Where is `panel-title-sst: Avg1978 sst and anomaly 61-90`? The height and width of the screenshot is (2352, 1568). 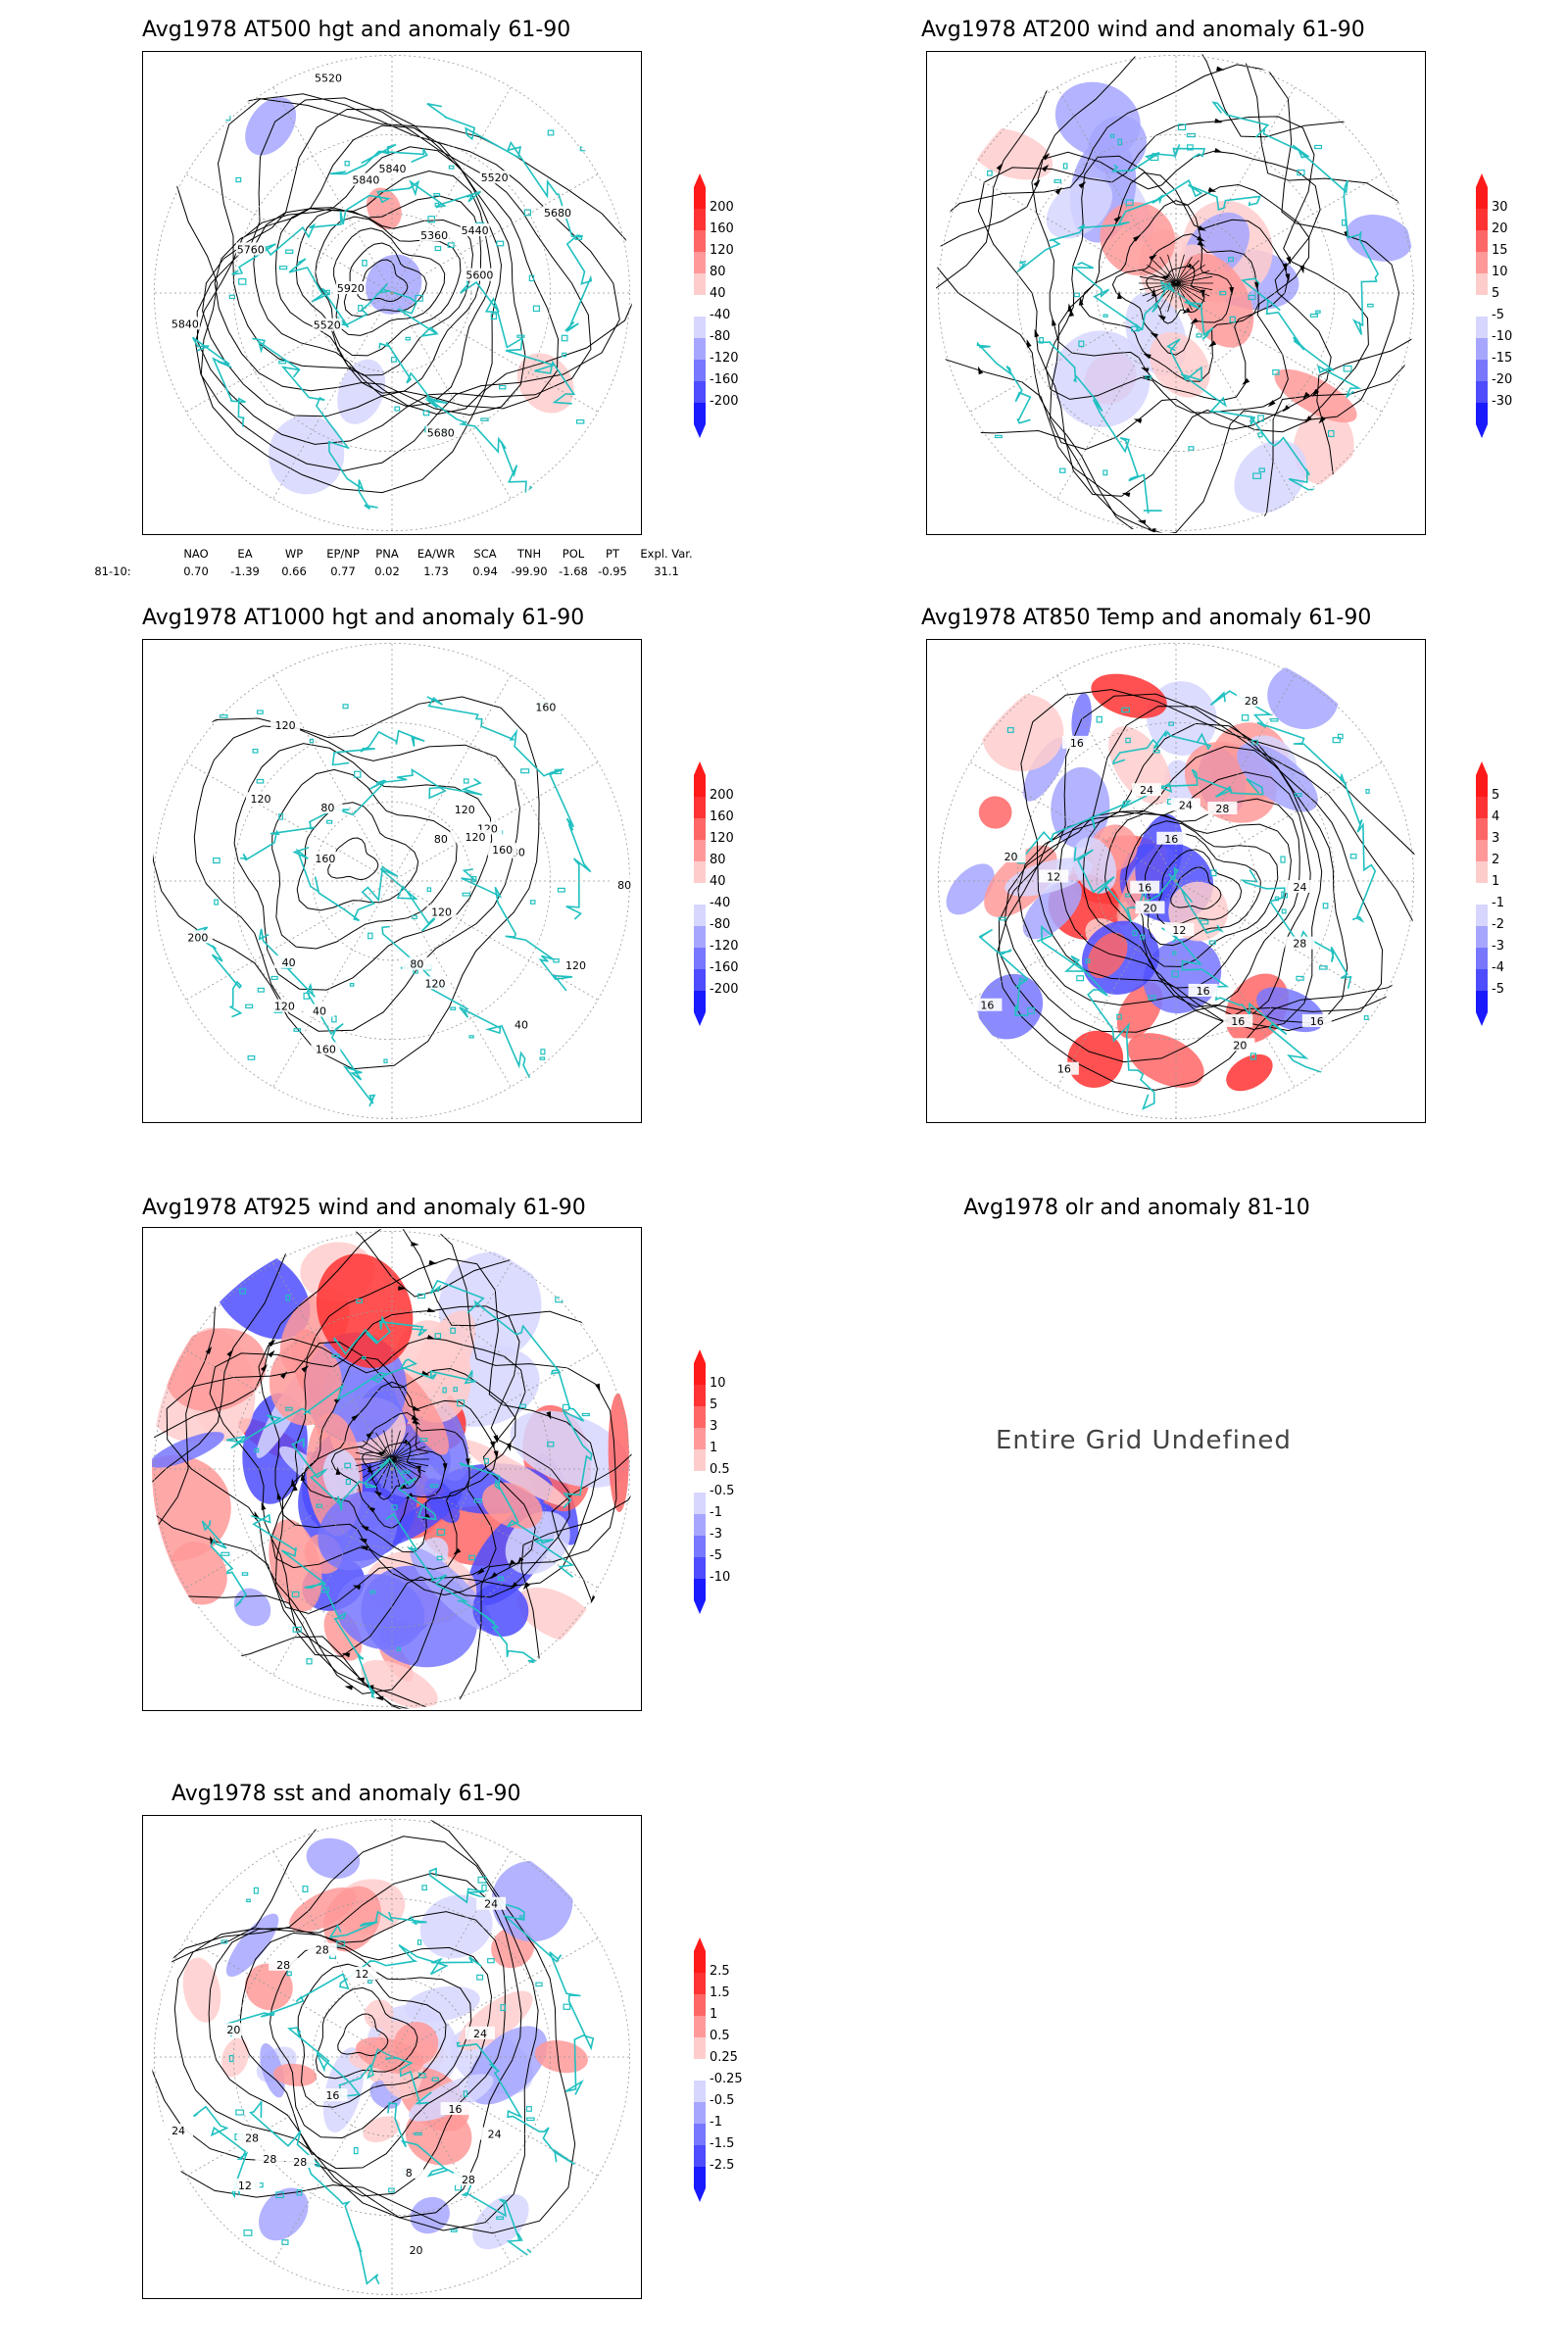
panel-title-sst: Avg1978 sst and anomaly 61-90 is located at coordinates (346, 1794).